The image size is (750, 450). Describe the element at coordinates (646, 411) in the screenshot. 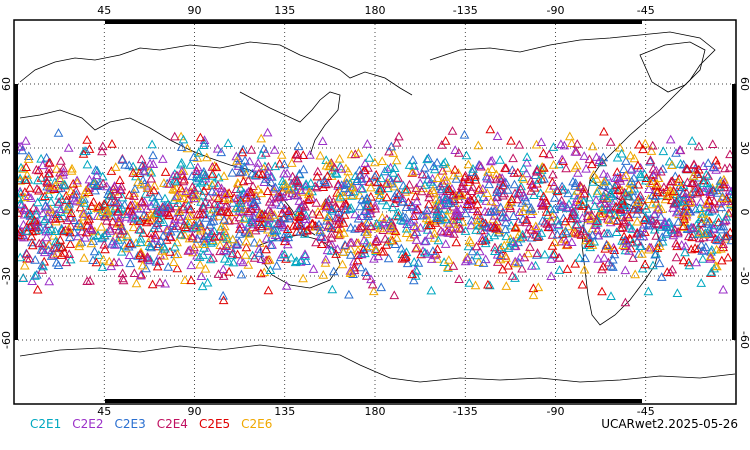

I see `bottom-lon-tick-label: -45` at that location.